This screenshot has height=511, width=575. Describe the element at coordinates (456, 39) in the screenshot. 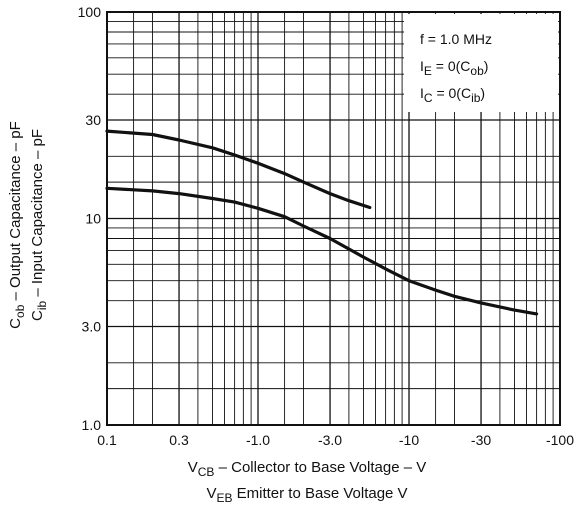

I see `legend-entry: f = 1.0 MHz` at that location.